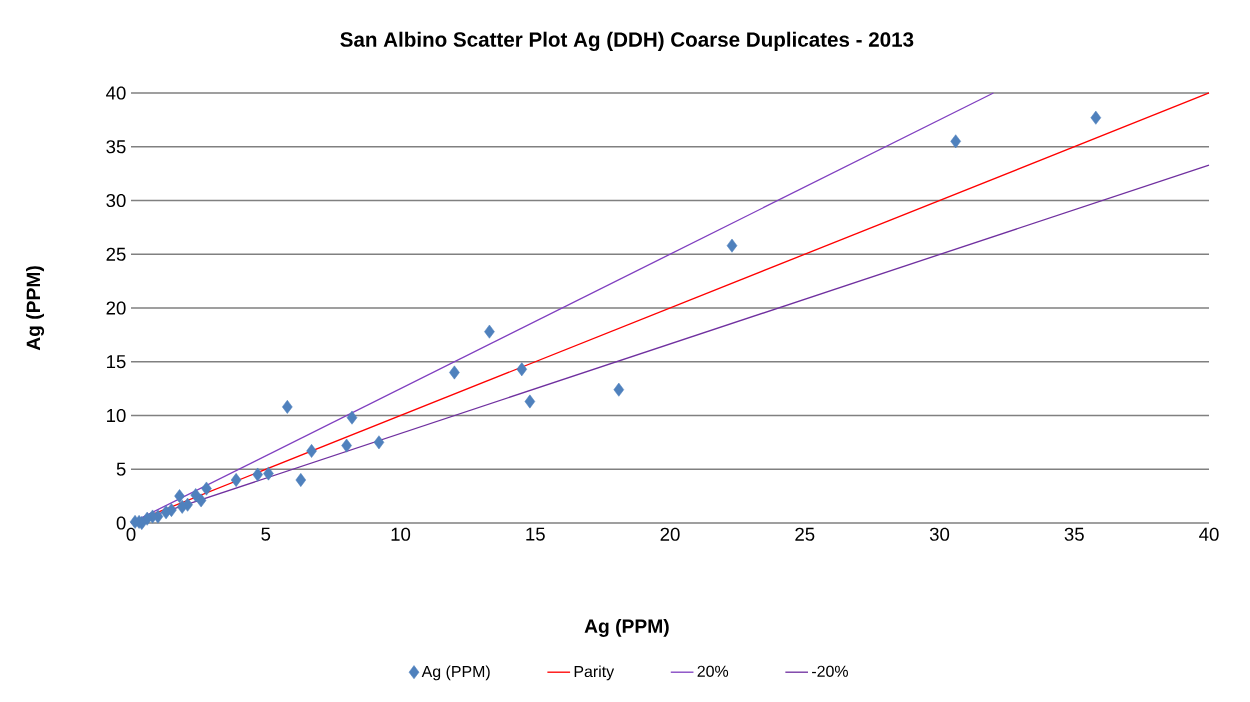  I want to click on y-axis-title: Ag (PPM), so click(35, 308).